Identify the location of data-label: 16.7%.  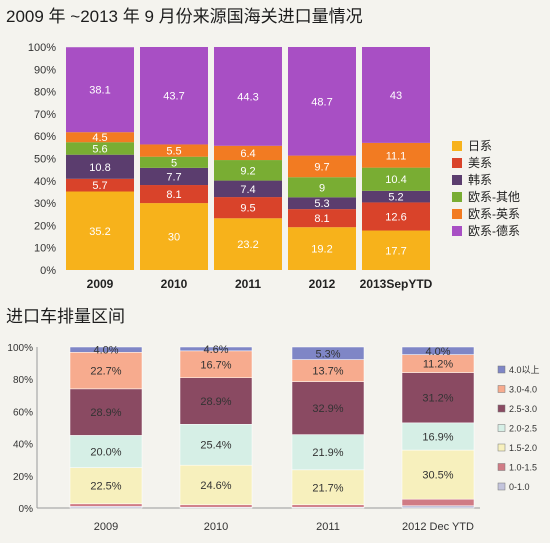
(215, 365).